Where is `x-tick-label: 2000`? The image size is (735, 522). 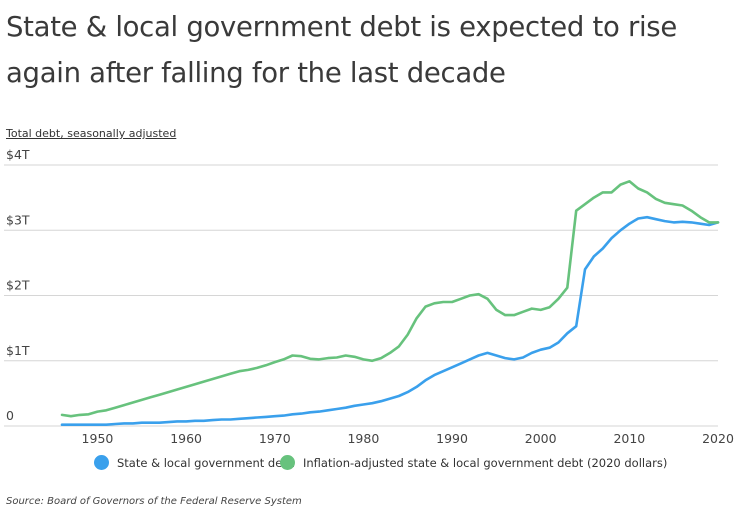 x-tick-label: 2000 is located at coordinates (541, 438).